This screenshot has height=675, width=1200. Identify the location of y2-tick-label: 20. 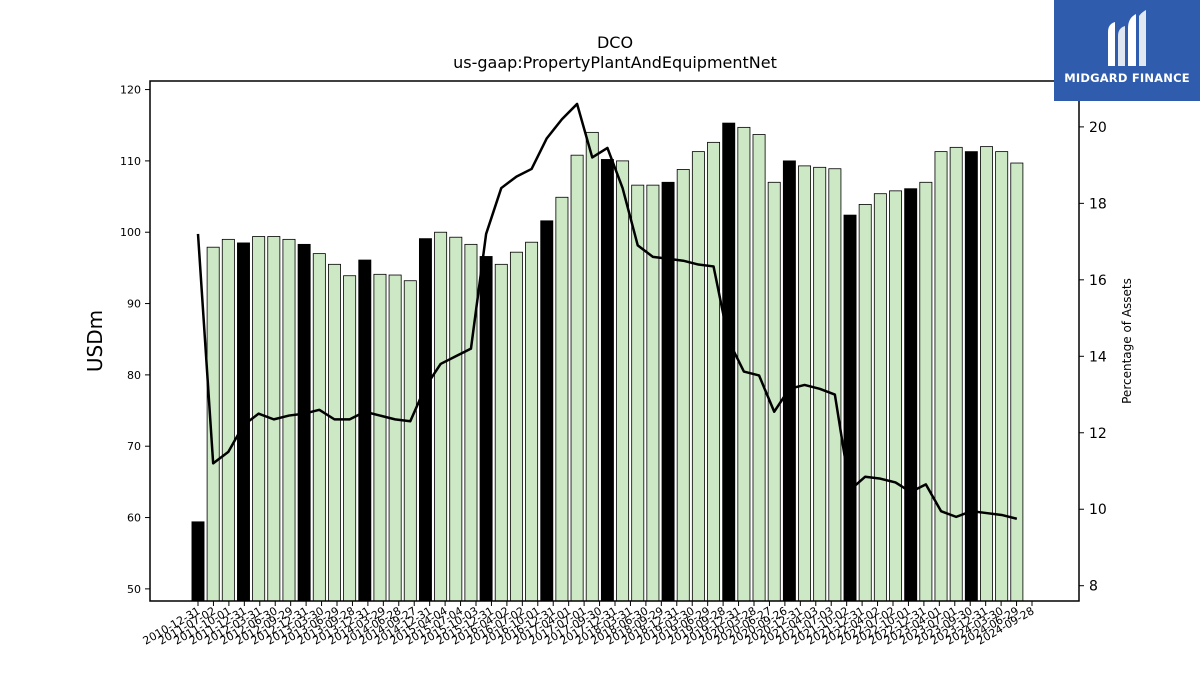
(1098, 128).